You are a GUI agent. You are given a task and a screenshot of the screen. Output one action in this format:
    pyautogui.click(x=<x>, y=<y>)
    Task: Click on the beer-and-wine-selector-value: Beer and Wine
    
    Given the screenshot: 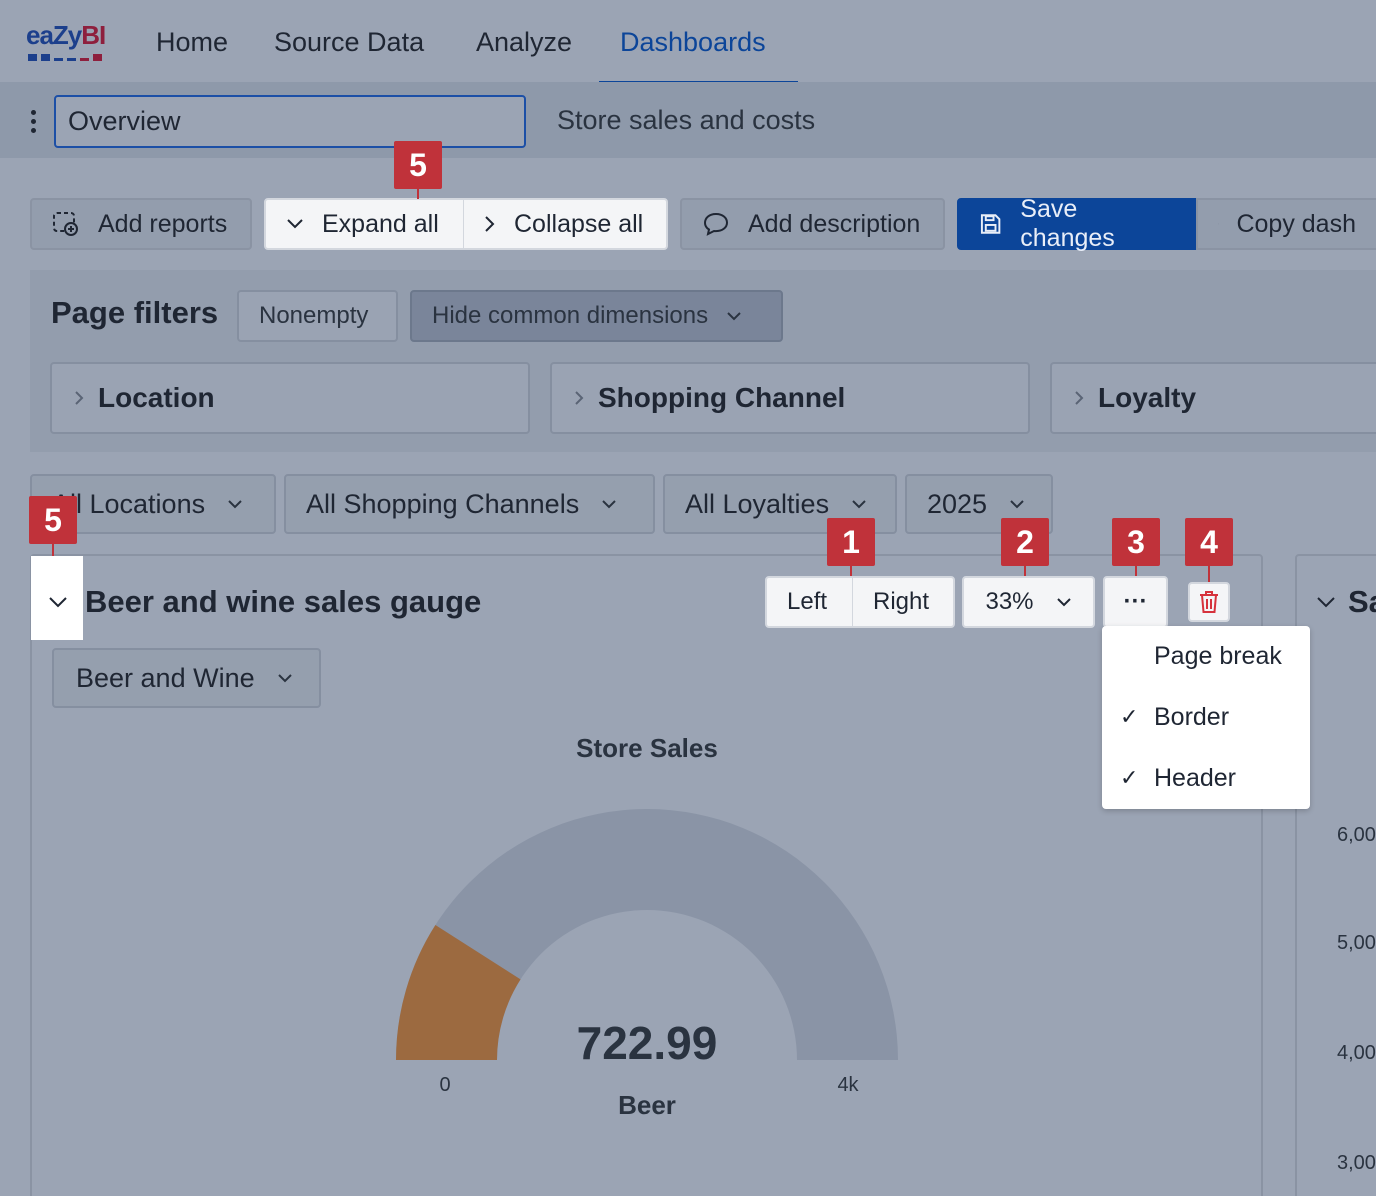 What is the action you would take?
    pyautogui.click(x=165, y=677)
    